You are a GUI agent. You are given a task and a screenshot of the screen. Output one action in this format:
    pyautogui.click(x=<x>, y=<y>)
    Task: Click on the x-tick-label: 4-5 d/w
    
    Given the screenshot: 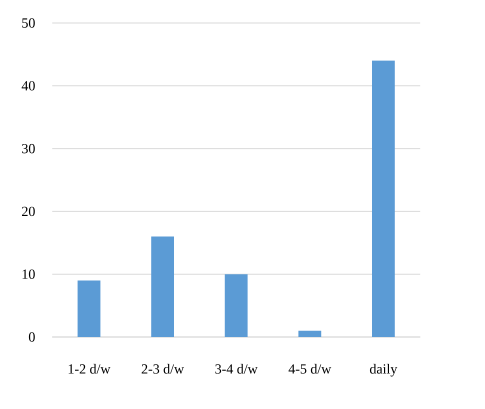 What is the action you would take?
    pyautogui.click(x=310, y=369)
    